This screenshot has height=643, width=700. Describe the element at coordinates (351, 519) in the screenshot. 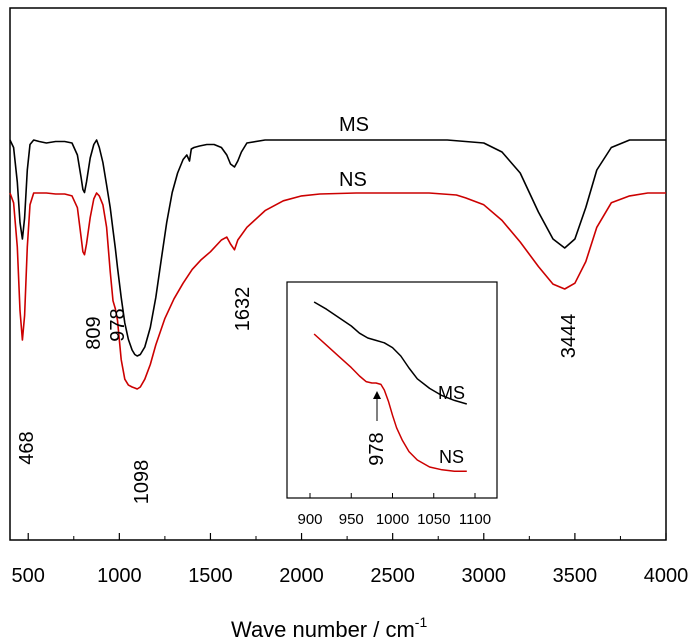

I see `inset-x-tick-label-950: 950` at that location.